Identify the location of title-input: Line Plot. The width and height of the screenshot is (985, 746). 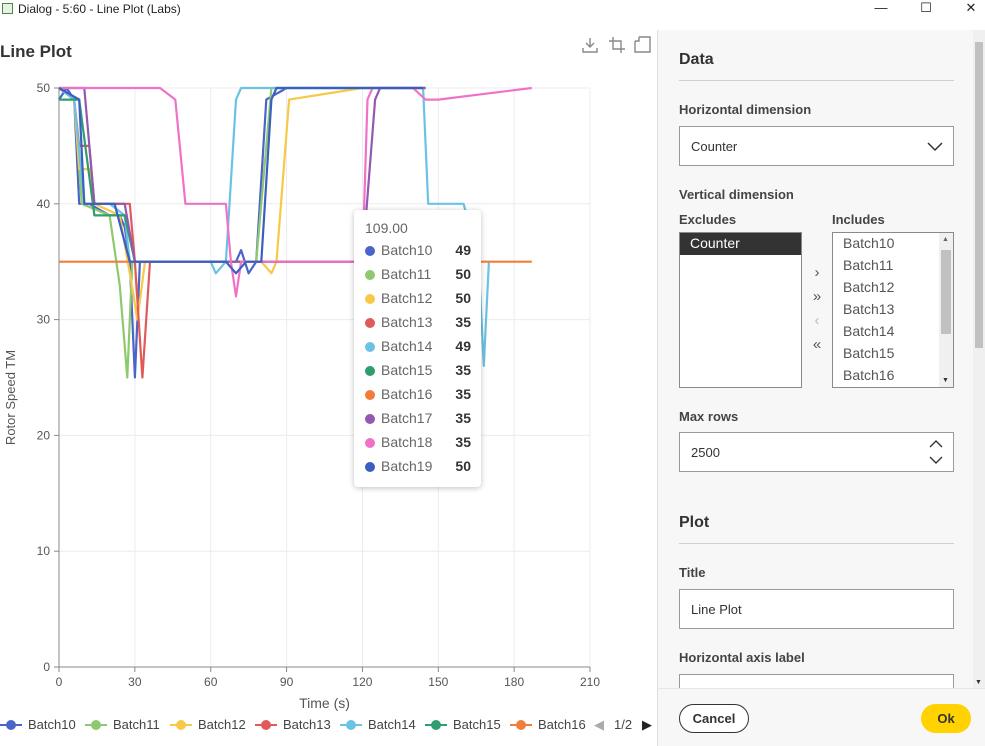
(816, 609).